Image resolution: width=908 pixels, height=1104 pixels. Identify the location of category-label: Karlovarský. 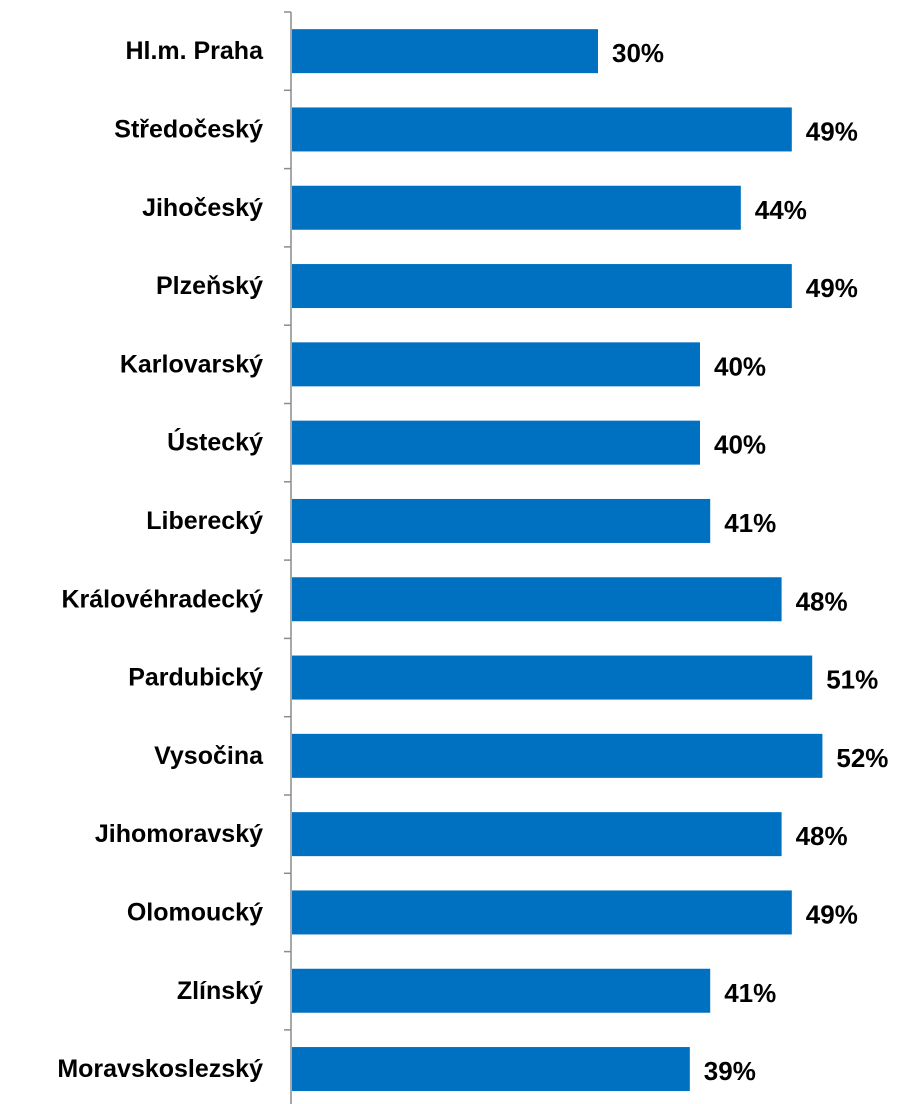
(191, 364).